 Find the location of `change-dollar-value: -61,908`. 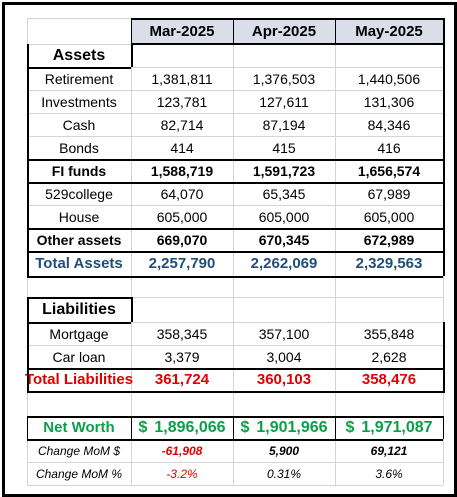

change-dollar-value: -61,908 is located at coordinates (182, 450).